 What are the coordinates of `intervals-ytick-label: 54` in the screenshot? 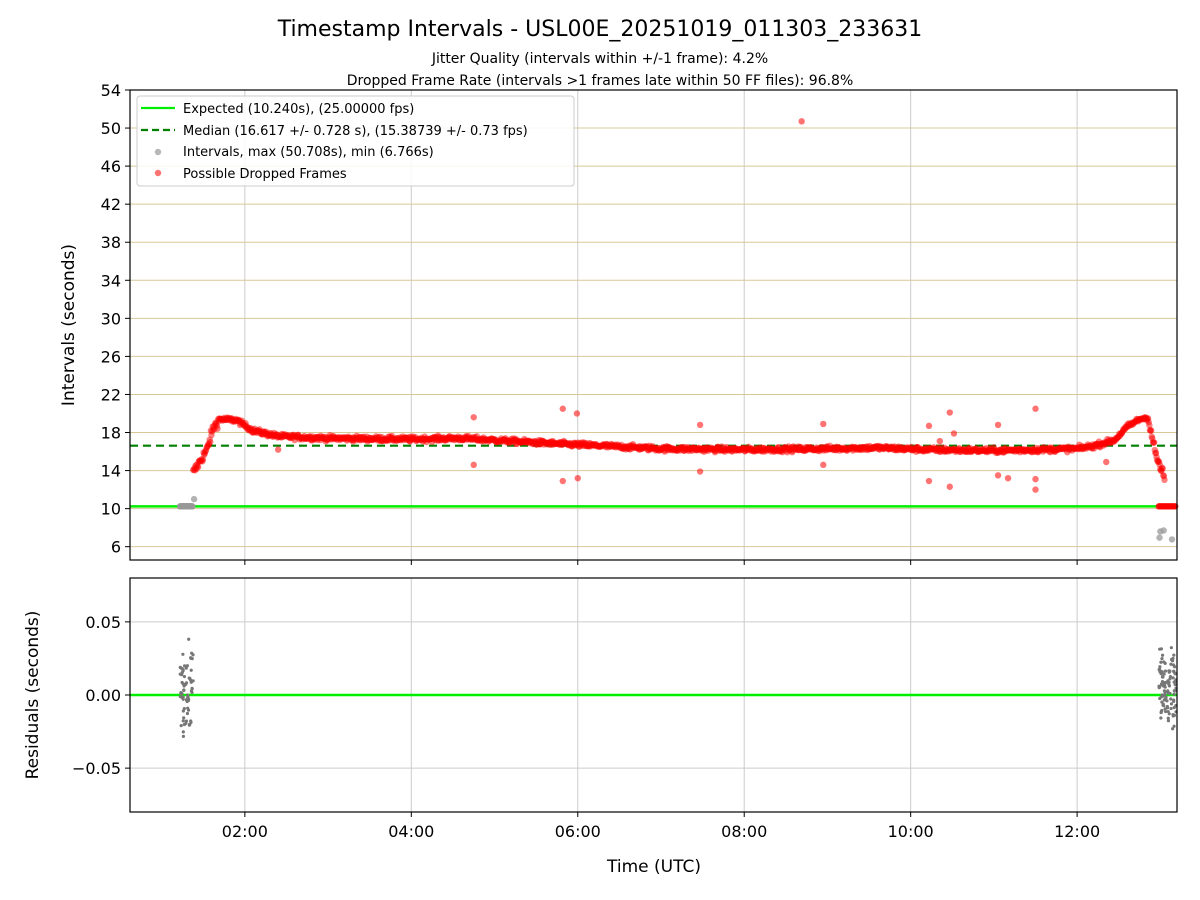 It's located at (111, 90).